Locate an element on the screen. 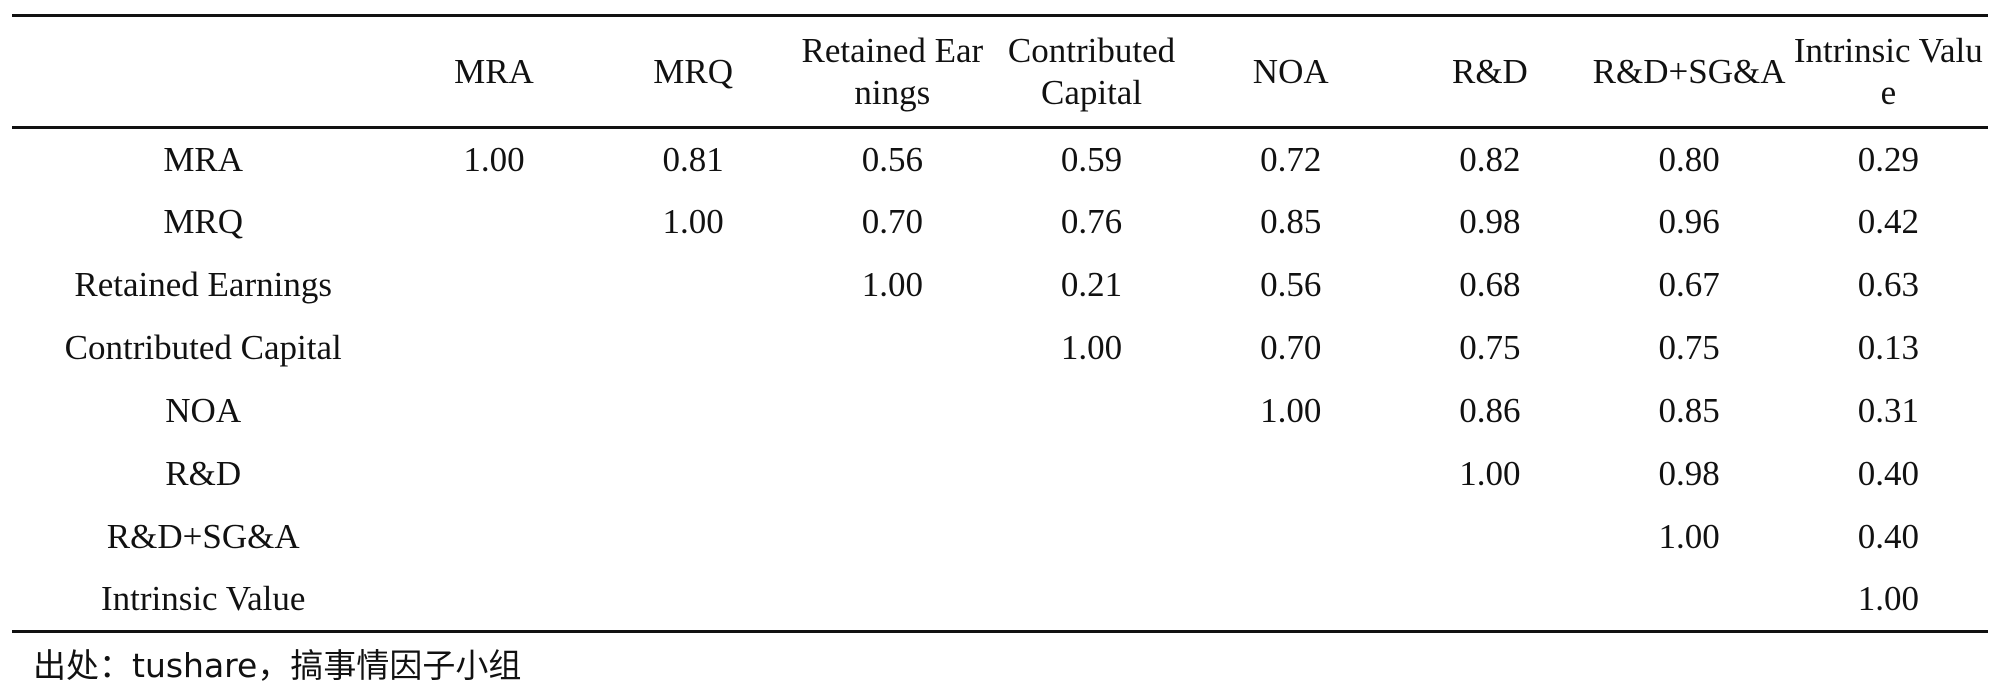 Image resolution: width=1999 pixels, height=696 pixels. row-label: NOA is located at coordinates (203, 410).